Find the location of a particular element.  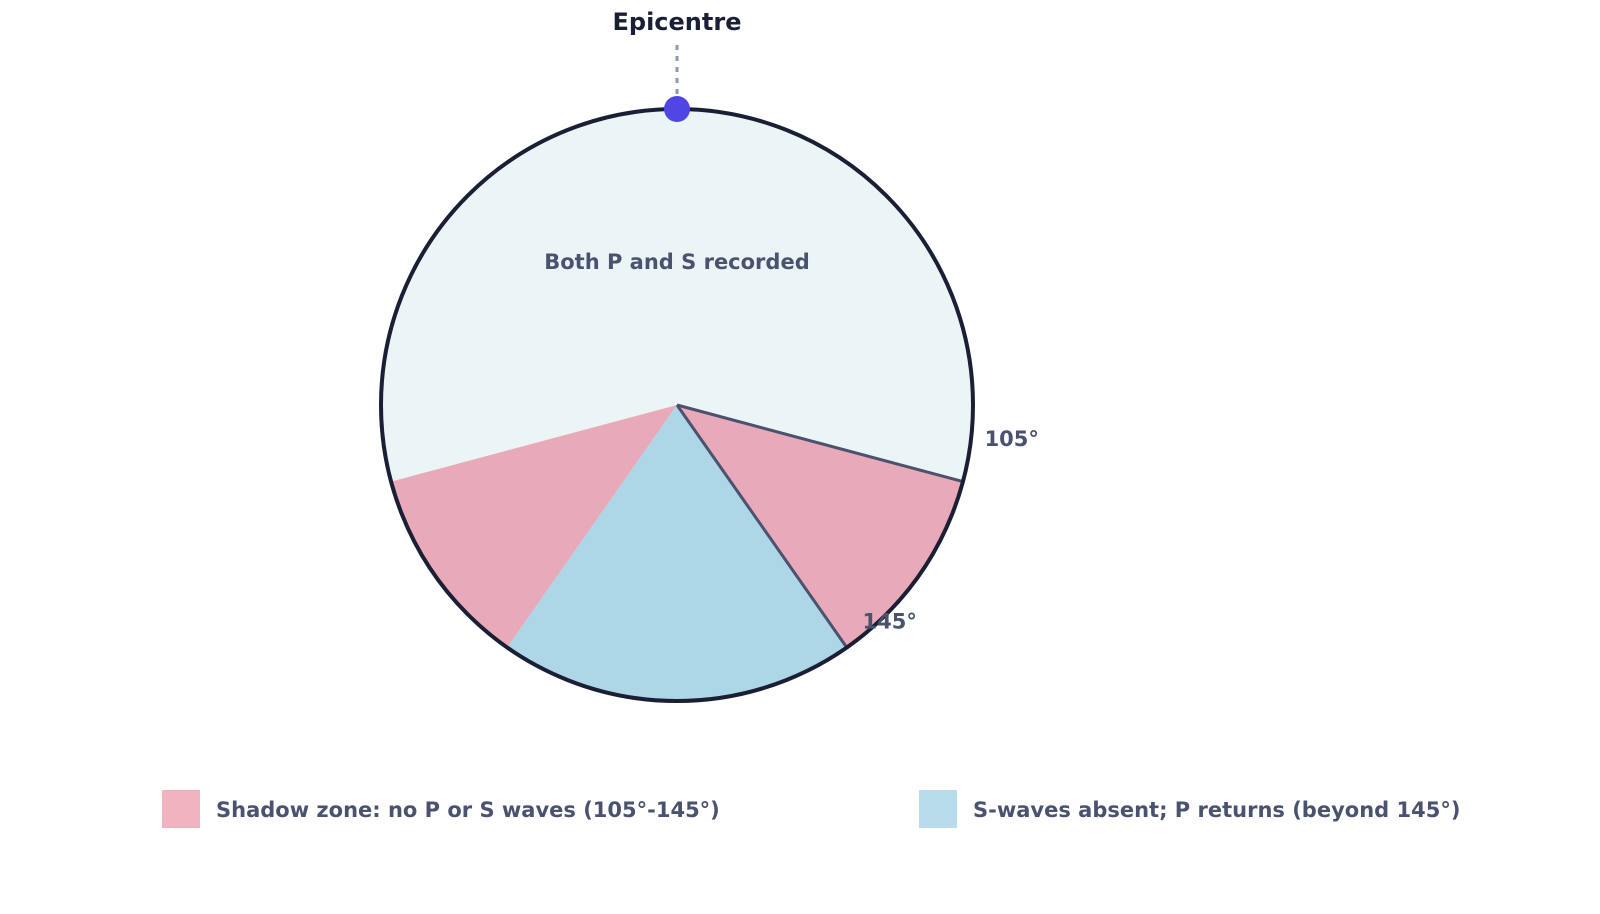

title: Epicentre is located at coordinates (677, 22).